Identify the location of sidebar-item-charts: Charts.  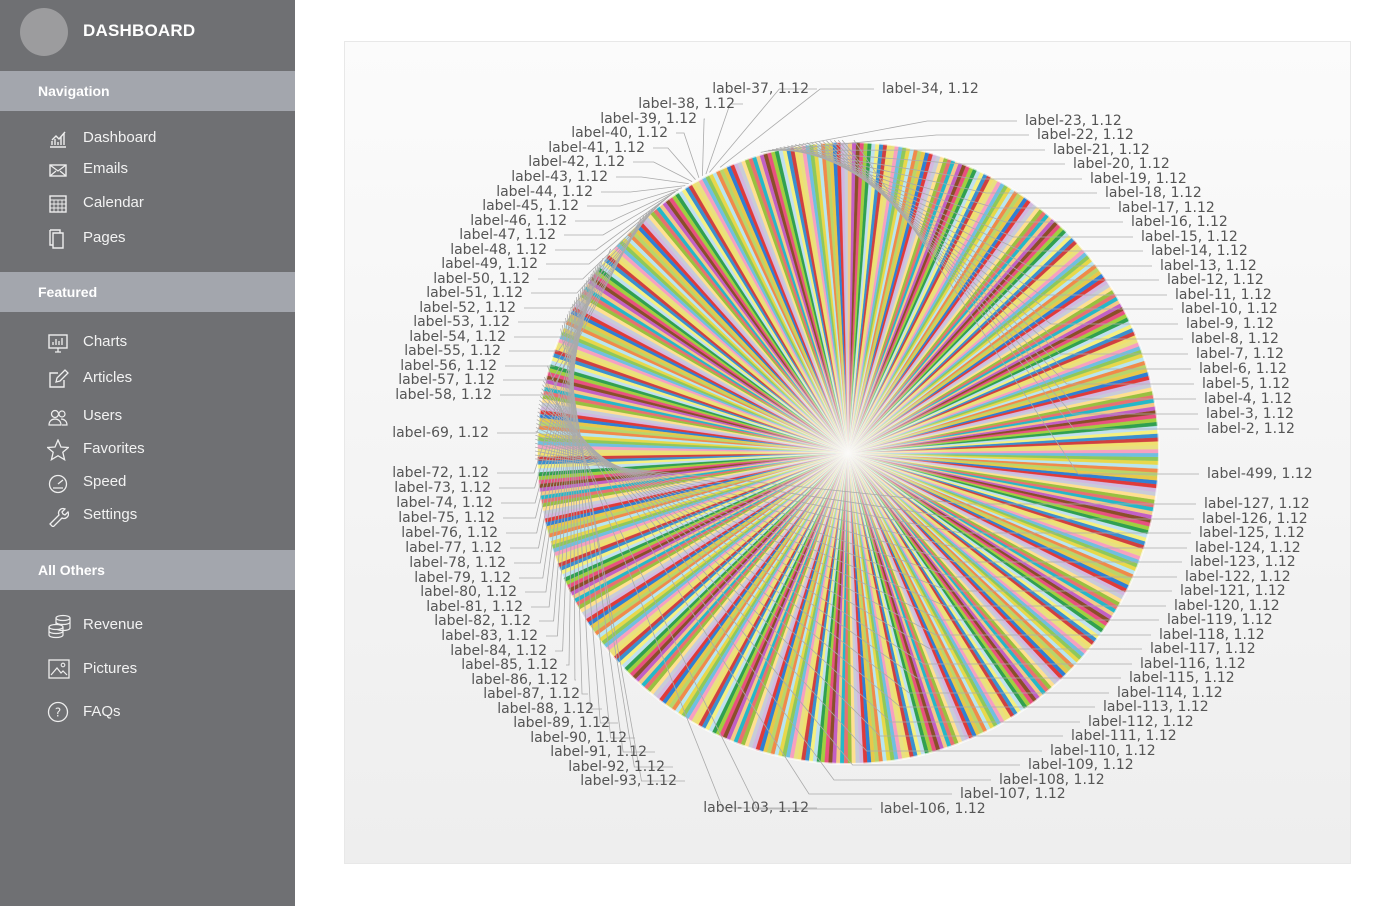
(147, 343).